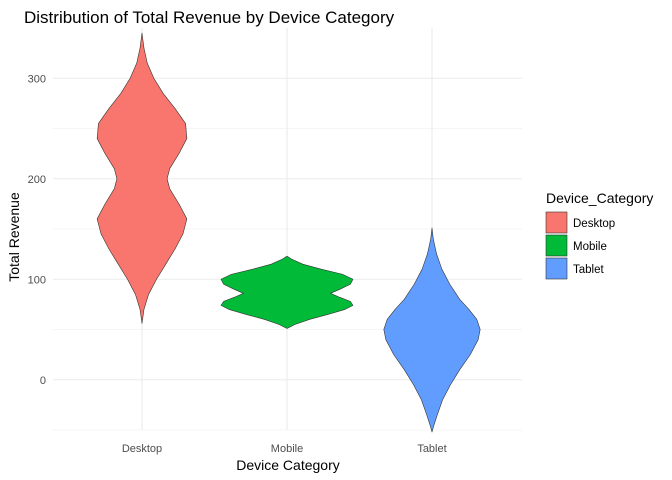 Image resolution: width=672 pixels, height=480 pixels. I want to click on legend-key-tablet, so click(556, 268).